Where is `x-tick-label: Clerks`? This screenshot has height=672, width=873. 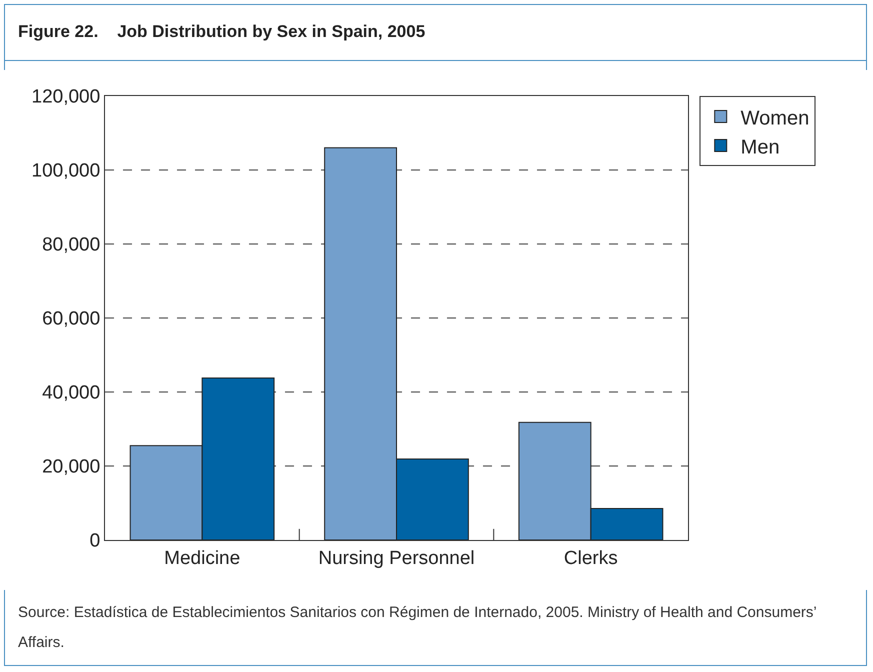
x-tick-label: Clerks is located at coordinates (591, 558).